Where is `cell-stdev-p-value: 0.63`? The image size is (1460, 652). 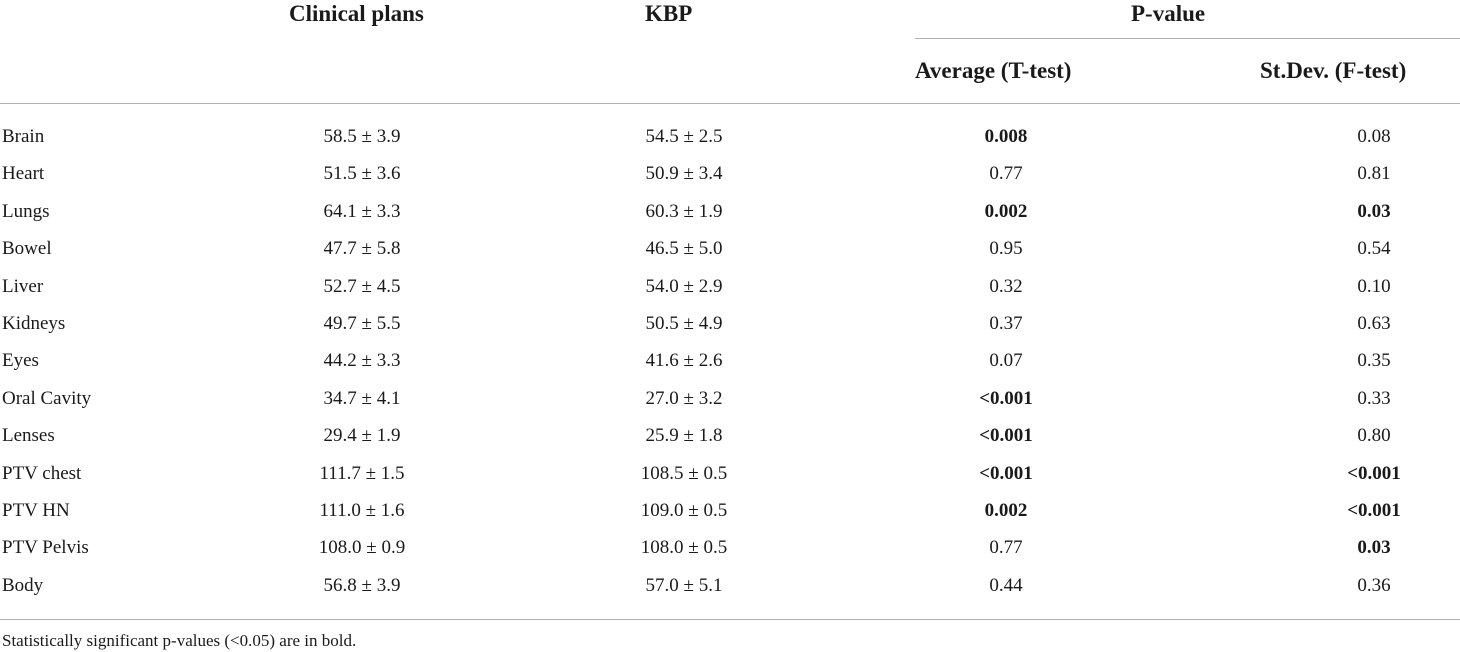 cell-stdev-p-value: 0.63 is located at coordinates (1374, 323).